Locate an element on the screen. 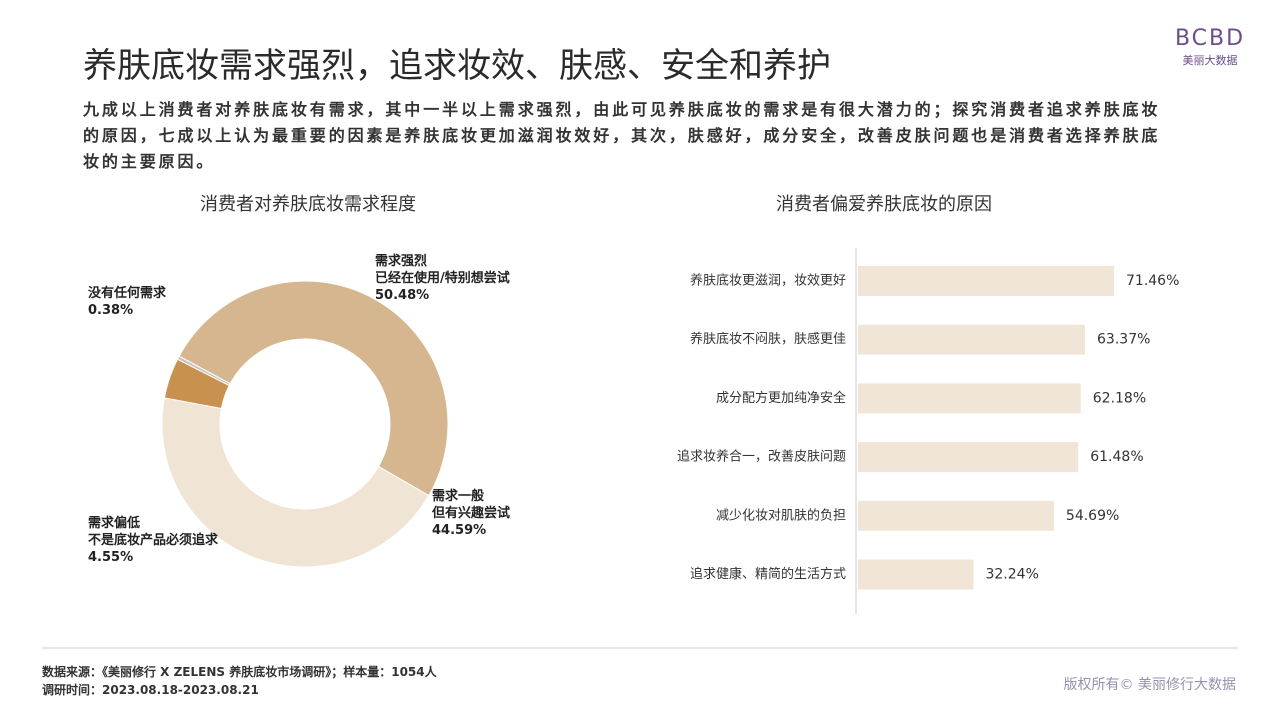 The width and height of the screenshot is (1280, 720). footer-source: 数据来源：《美丽修行 X ZELENS 养肤底妆市场调研》；样本量：1054人 is located at coordinates (239, 672).